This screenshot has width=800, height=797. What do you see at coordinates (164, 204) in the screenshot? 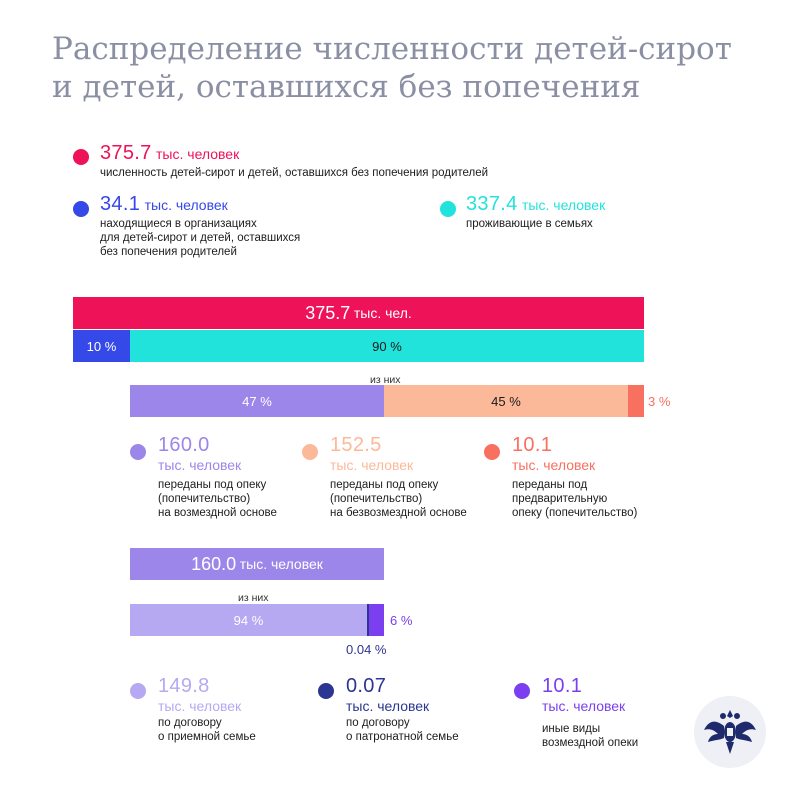
I see `legend-org-value: 34.1 тыс. человек` at bounding box center [164, 204].